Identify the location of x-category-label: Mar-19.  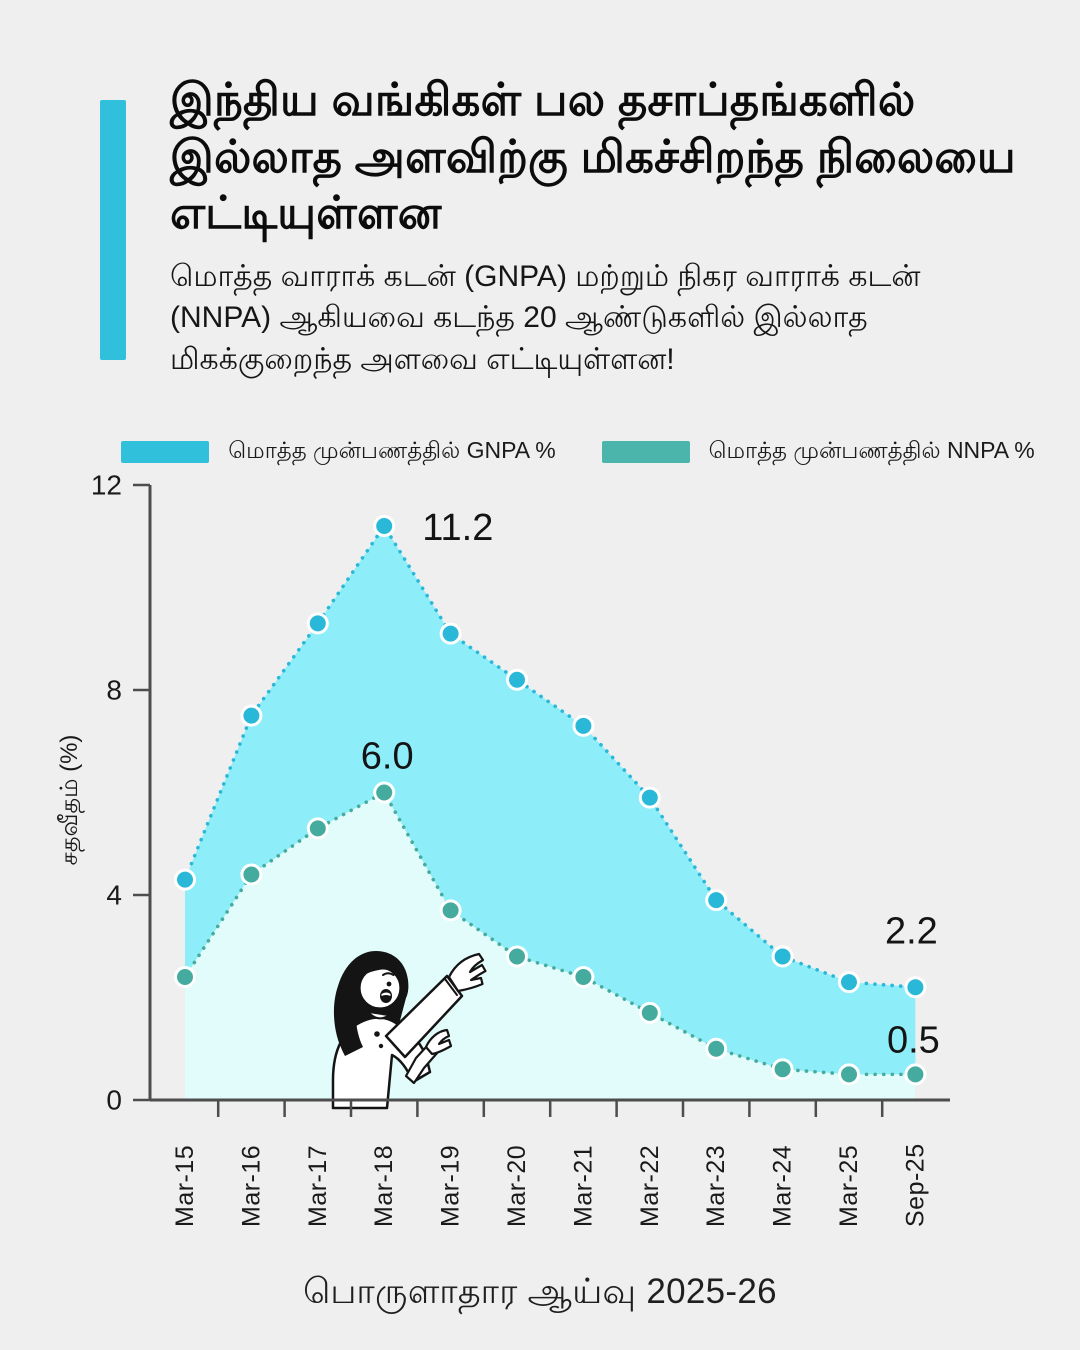
(451, 1186).